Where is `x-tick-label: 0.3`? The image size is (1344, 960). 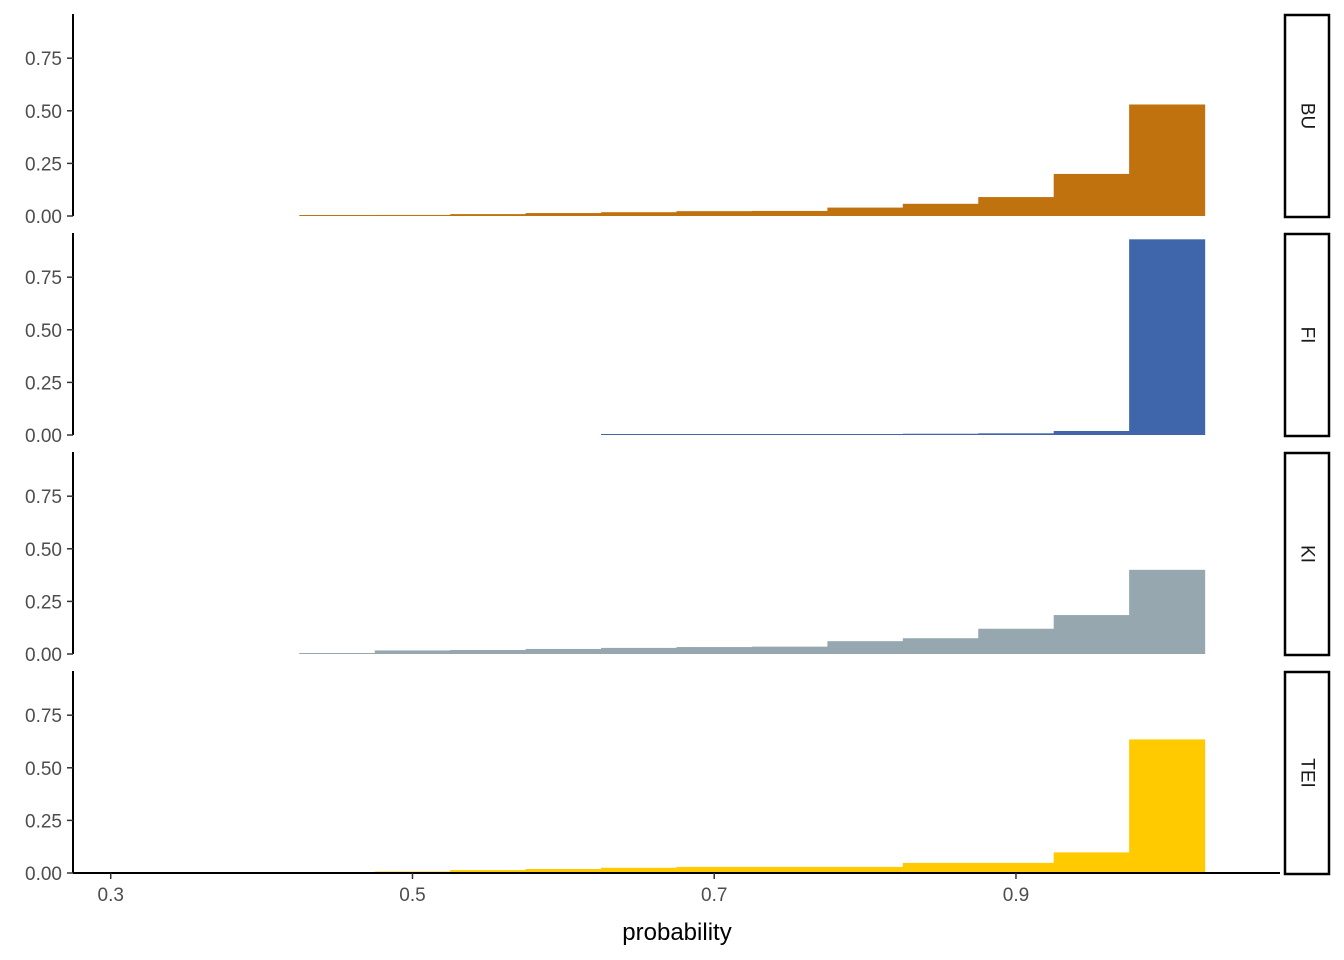
x-tick-label: 0.3 is located at coordinates (111, 895).